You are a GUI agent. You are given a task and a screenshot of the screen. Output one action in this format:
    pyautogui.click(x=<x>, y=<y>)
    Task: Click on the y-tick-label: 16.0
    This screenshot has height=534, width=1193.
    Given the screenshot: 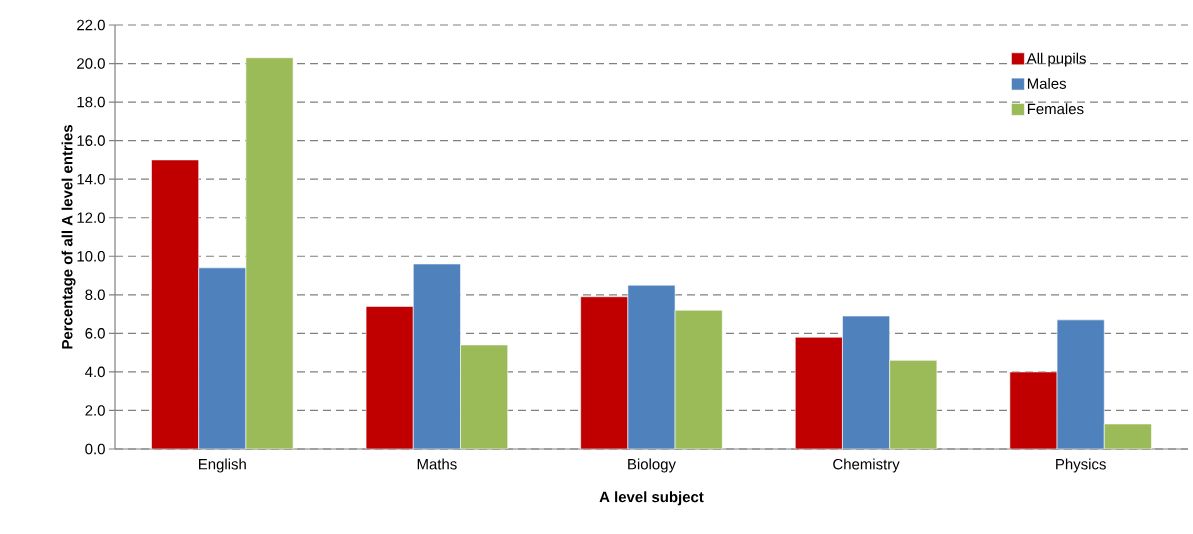 What is the action you would take?
    pyautogui.click(x=91, y=140)
    